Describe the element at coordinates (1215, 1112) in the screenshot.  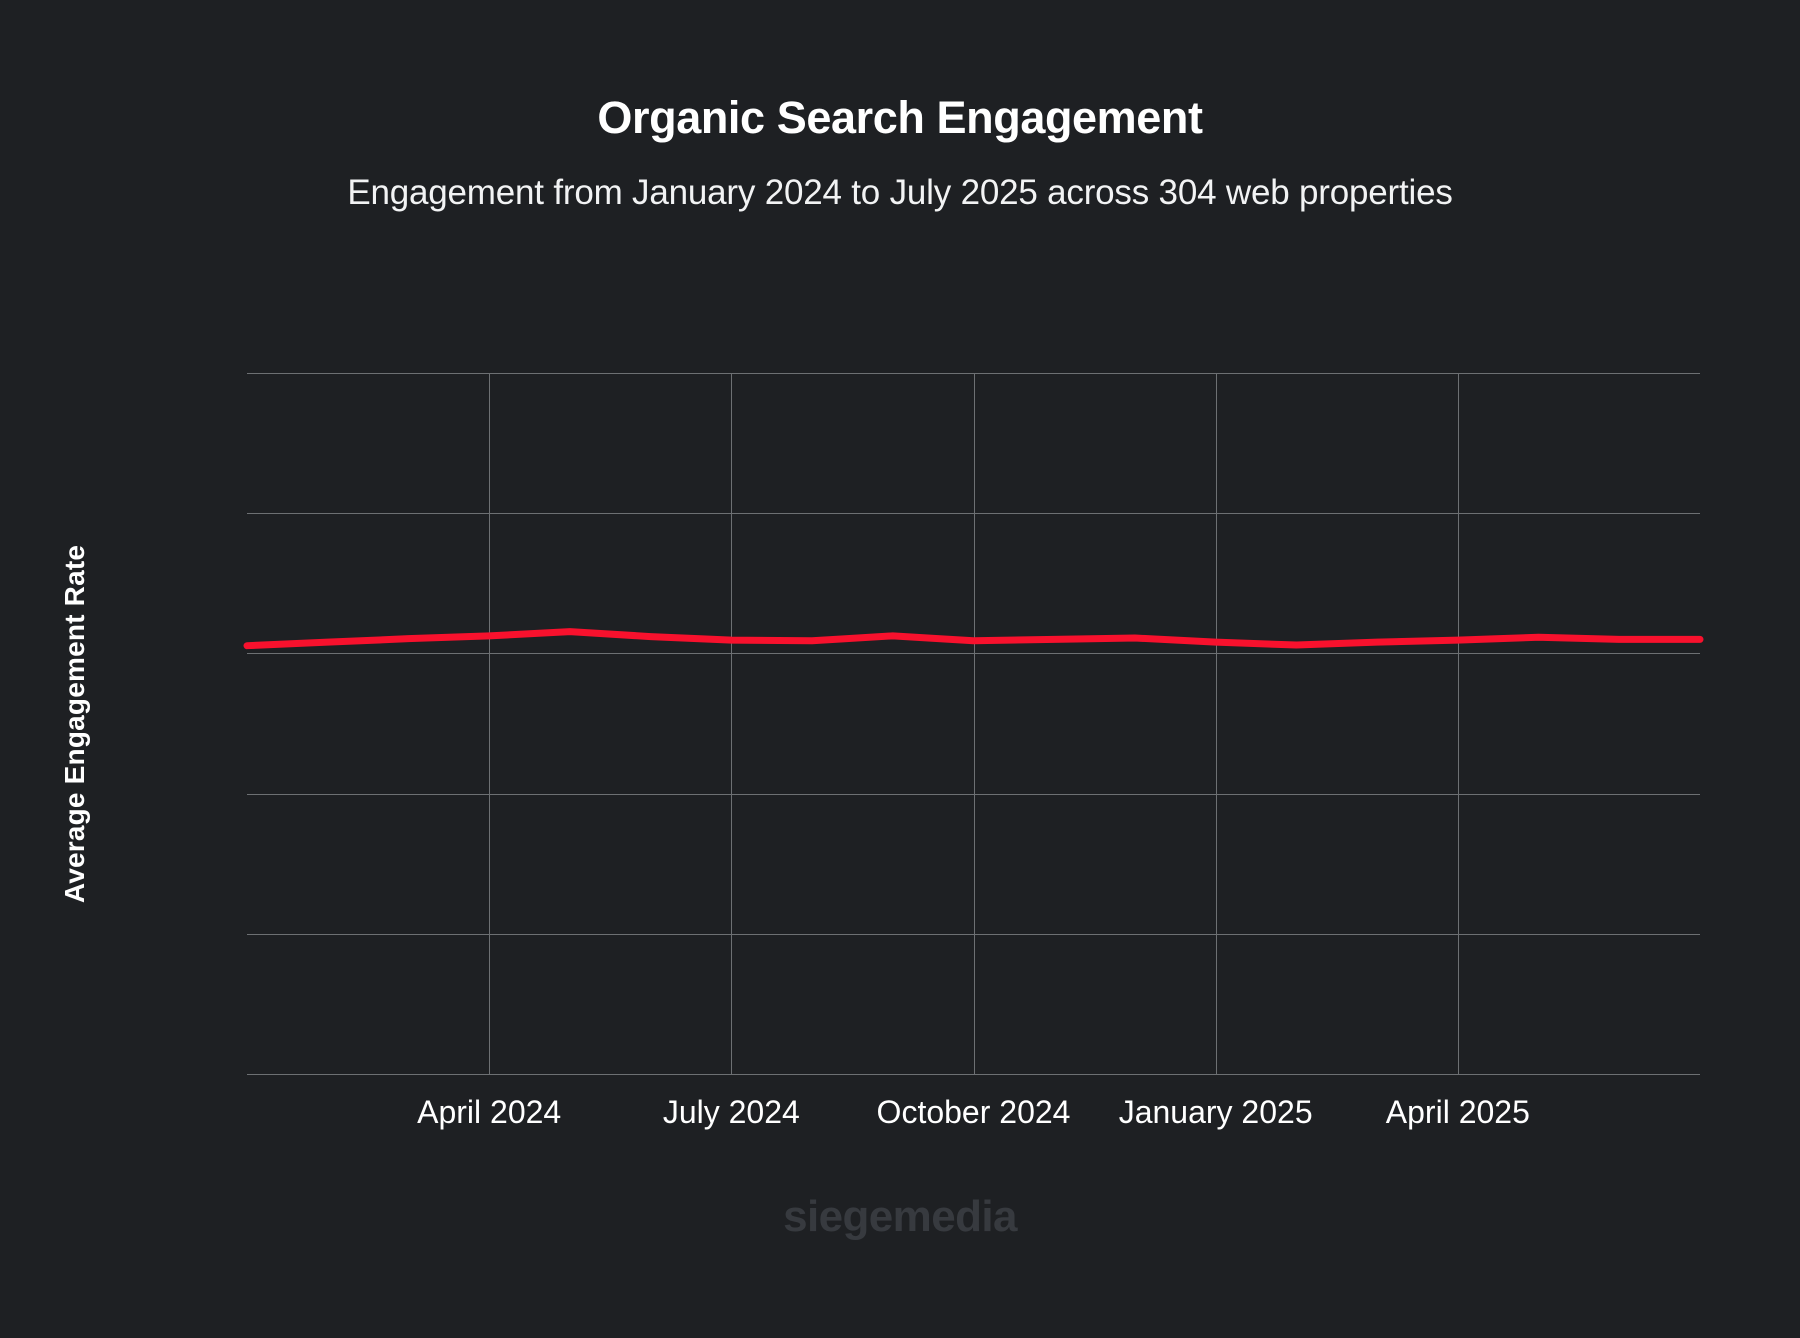
I see `x-axis-tick-label: January 2025` at that location.